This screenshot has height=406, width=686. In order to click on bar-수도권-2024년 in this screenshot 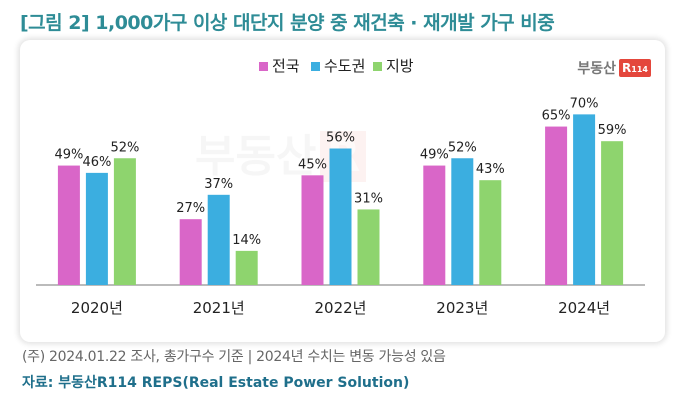, I will do `click(584, 199)`.